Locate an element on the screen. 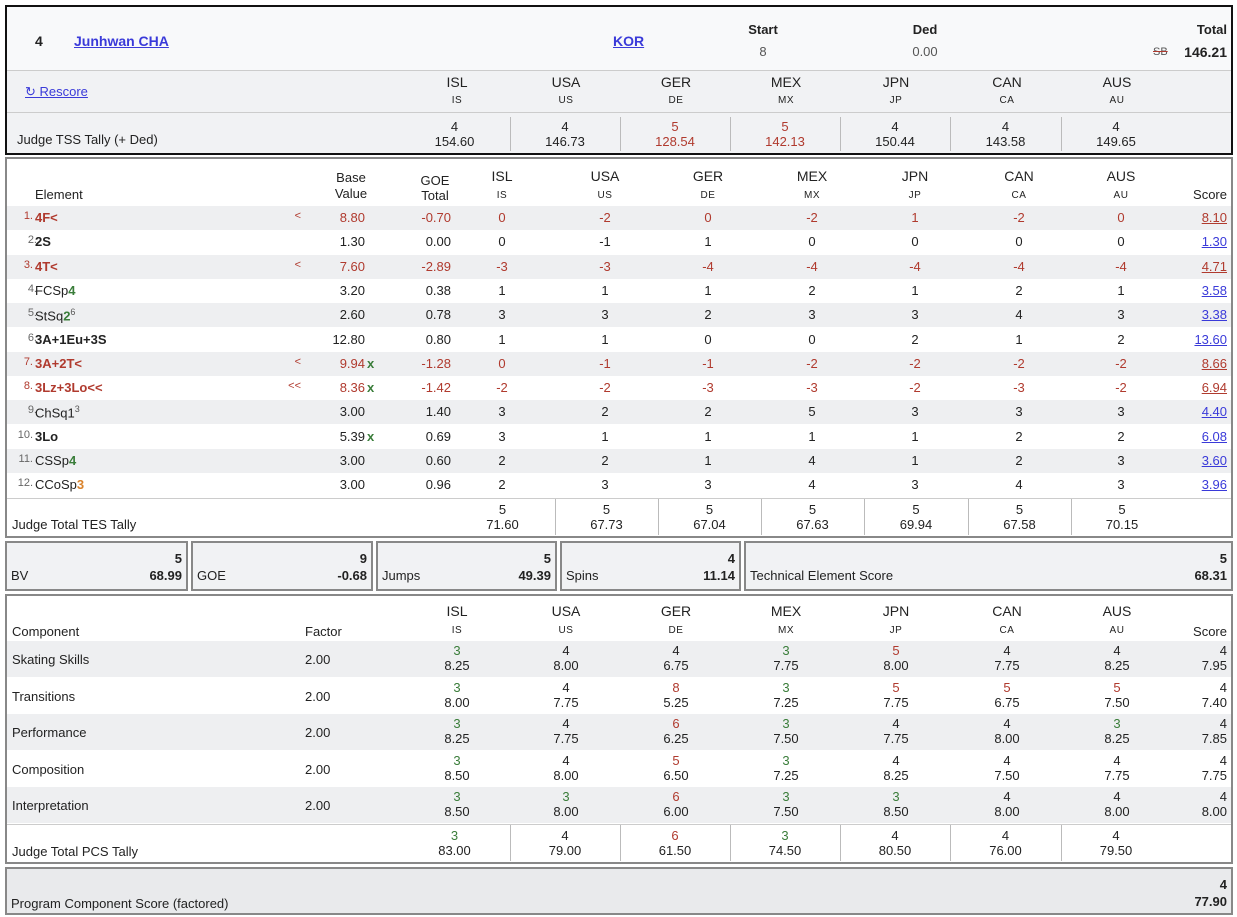  judge-goe-mark: -4 is located at coordinates (915, 266).